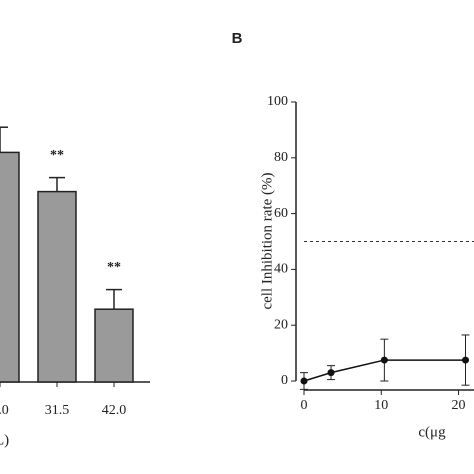 Image resolution: width=474 pixels, height=474 pixels. What do you see at coordinates (281, 213) in the screenshot?
I see `y-tick-label: 60` at bounding box center [281, 213].